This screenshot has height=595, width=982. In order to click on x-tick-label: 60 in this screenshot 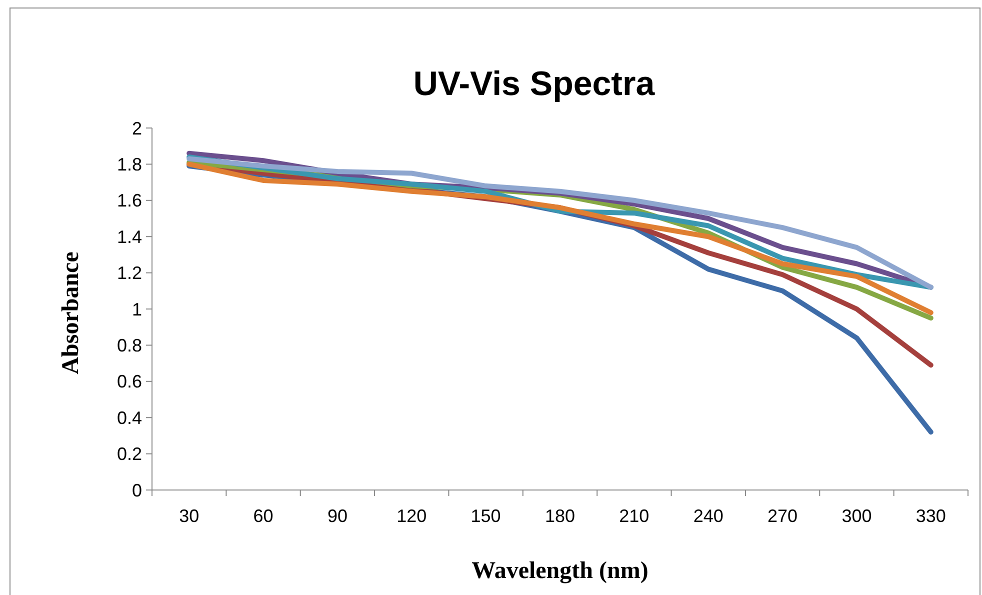, I will do `click(263, 516)`.